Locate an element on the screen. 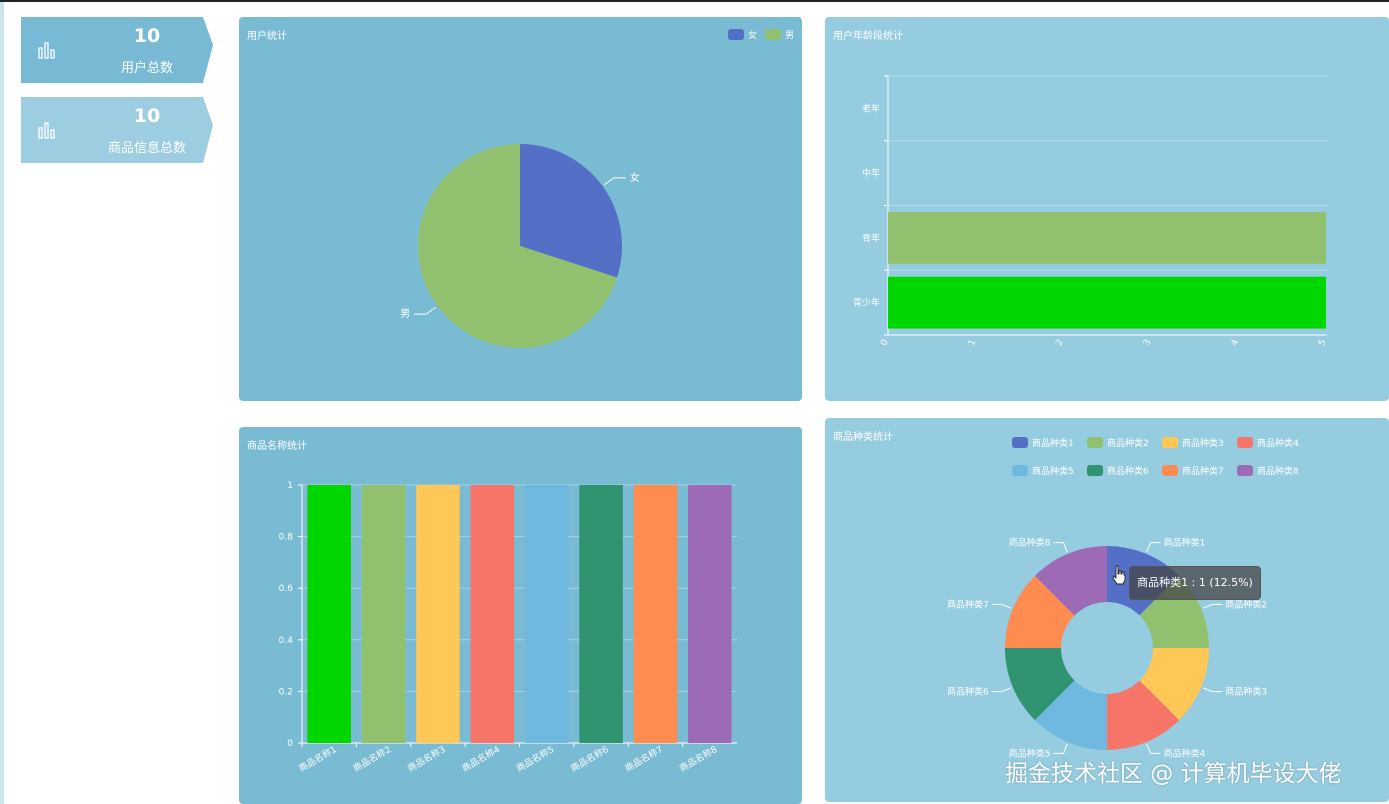  category-label: 青少年 is located at coordinates (866, 303).